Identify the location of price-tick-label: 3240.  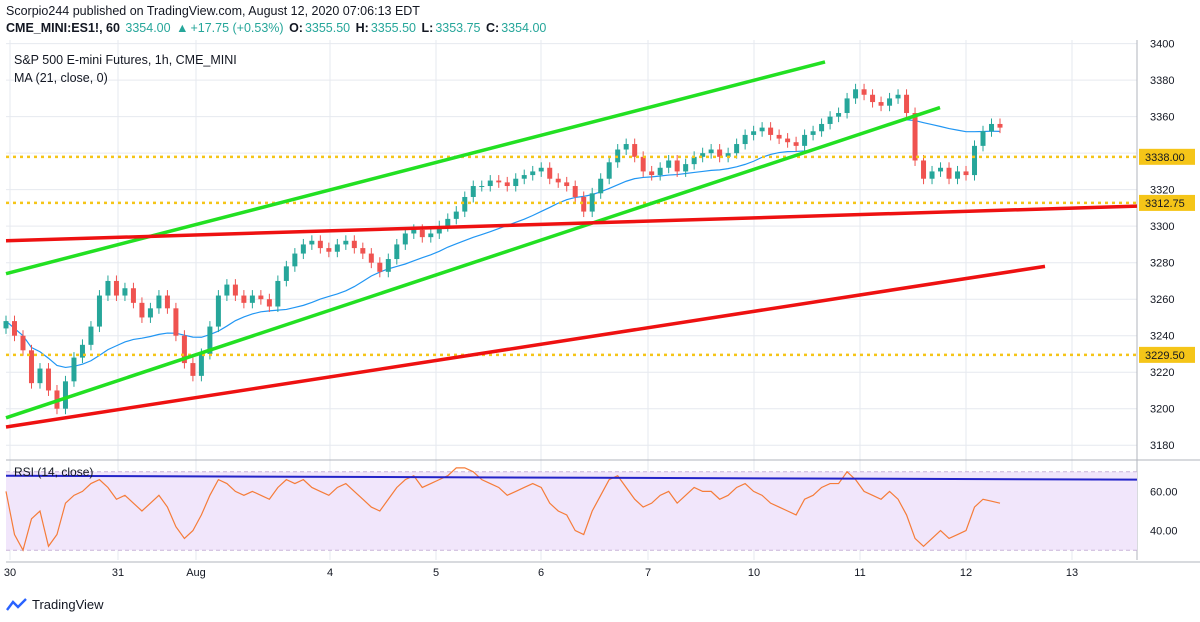
(1162, 337).